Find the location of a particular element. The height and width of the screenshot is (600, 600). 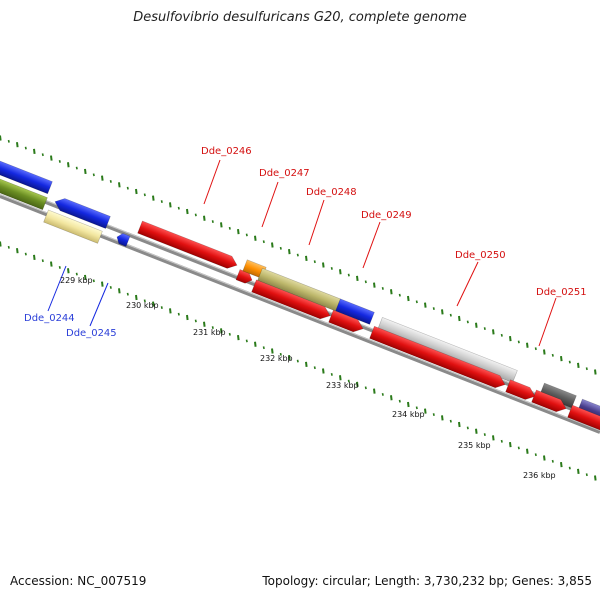

kbp-label-233: 233 kbp is located at coordinates (342, 385).